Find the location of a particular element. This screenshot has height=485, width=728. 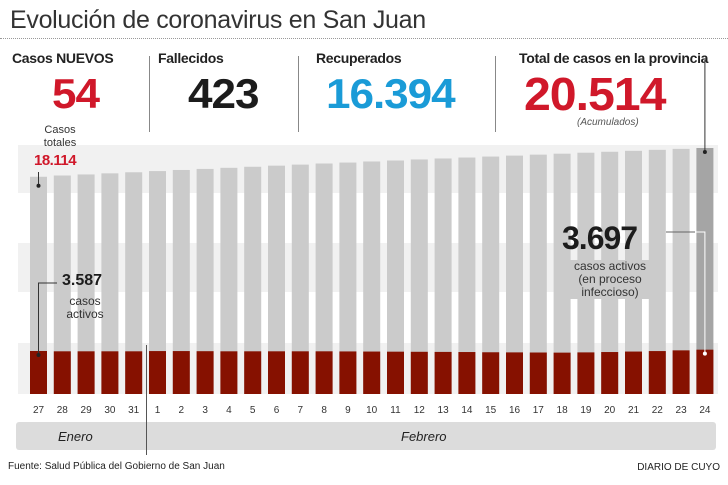

x-tick-label: 13 is located at coordinates (444, 410).